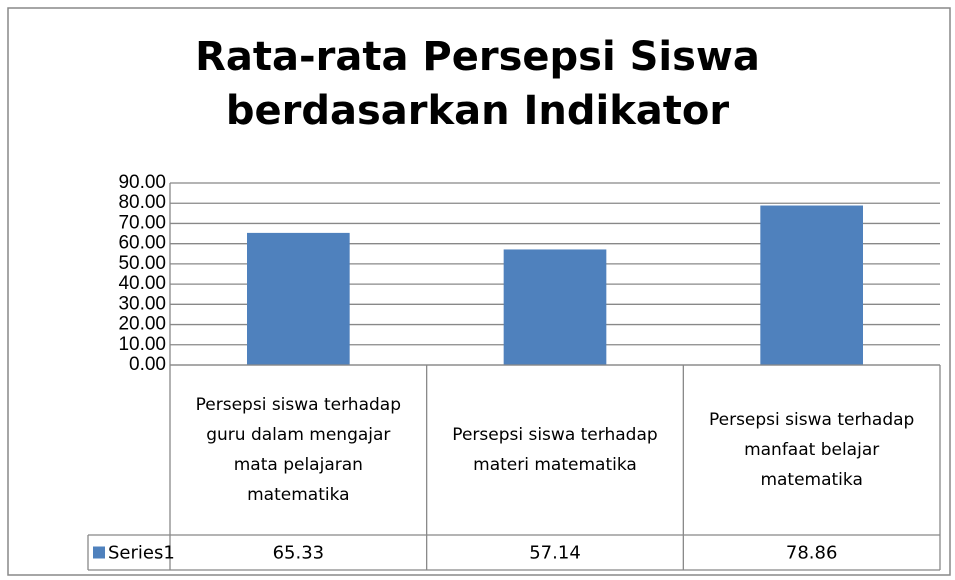 The image size is (955, 580). I want to click on table-value: 78.86, so click(812, 553).